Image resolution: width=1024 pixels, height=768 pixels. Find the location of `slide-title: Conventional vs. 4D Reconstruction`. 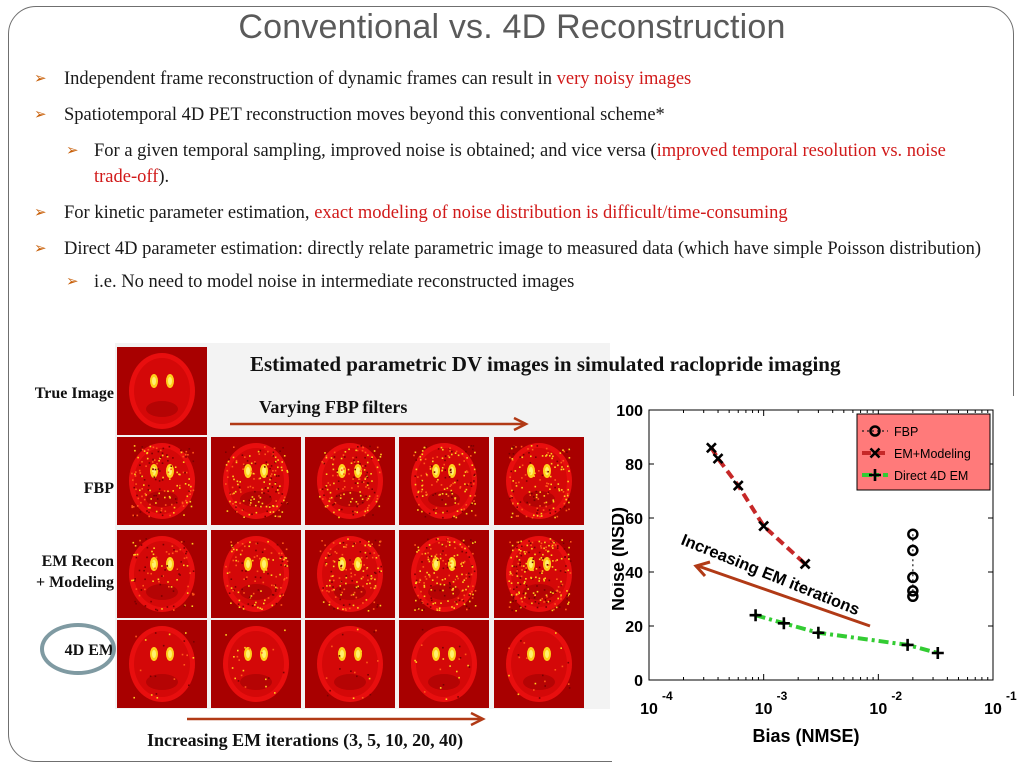

slide-title: Conventional vs. 4D Reconstruction is located at coordinates (512, 27).